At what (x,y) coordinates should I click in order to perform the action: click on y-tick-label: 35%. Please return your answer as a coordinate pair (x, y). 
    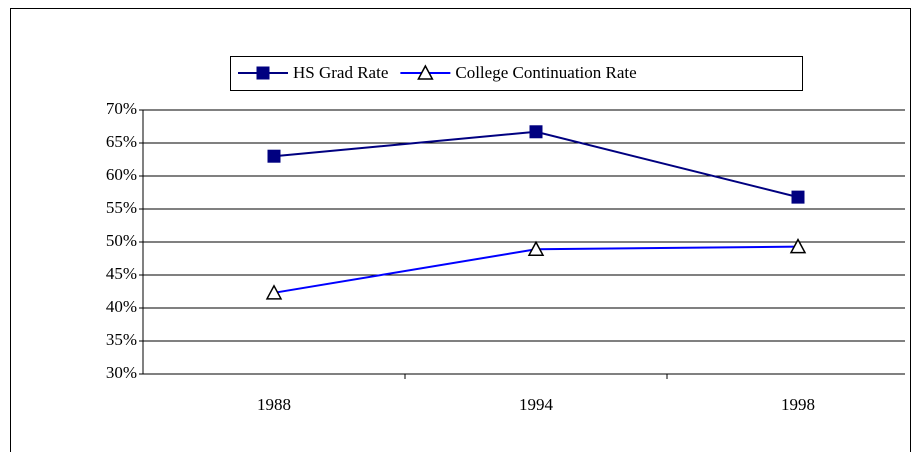
    Looking at the image, I should click on (121, 339).